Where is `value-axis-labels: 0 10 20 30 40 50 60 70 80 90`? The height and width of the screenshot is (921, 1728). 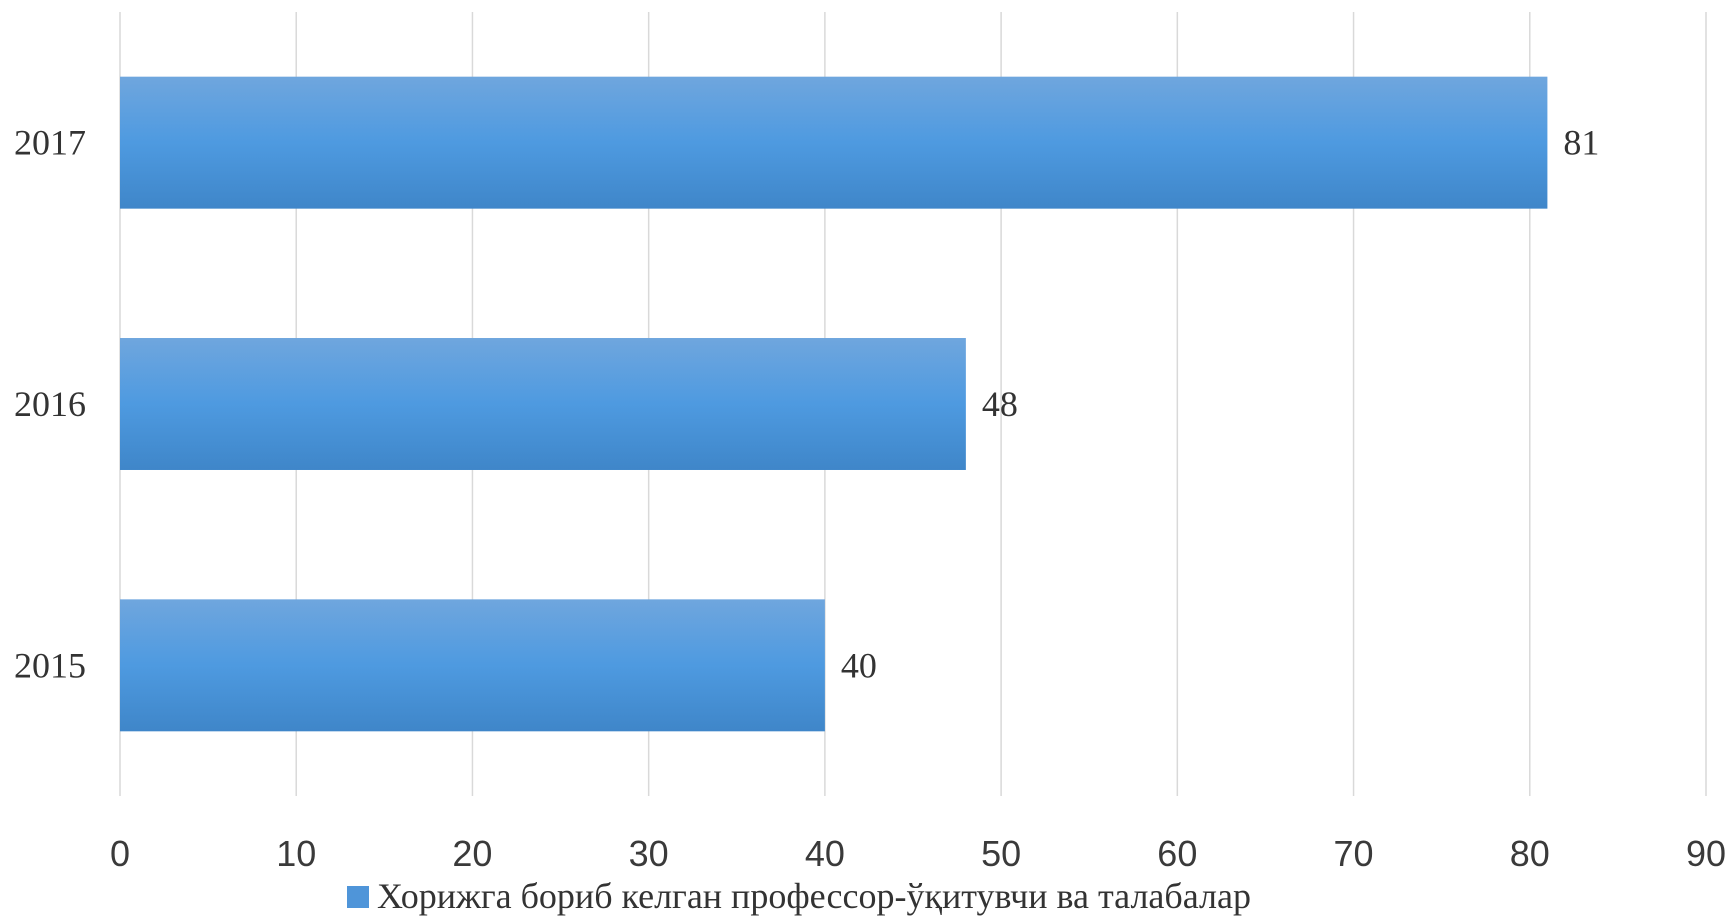
value-axis-labels: 0 10 20 30 40 50 60 70 80 90 is located at coordinates (918, 853).